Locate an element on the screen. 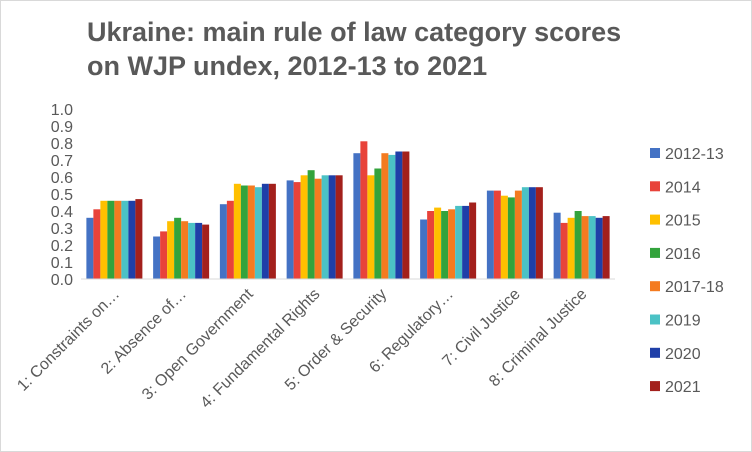 This screenshot has width=752, height=452. x-category-label: 3: Open Government is located at coordinates (198, 344).